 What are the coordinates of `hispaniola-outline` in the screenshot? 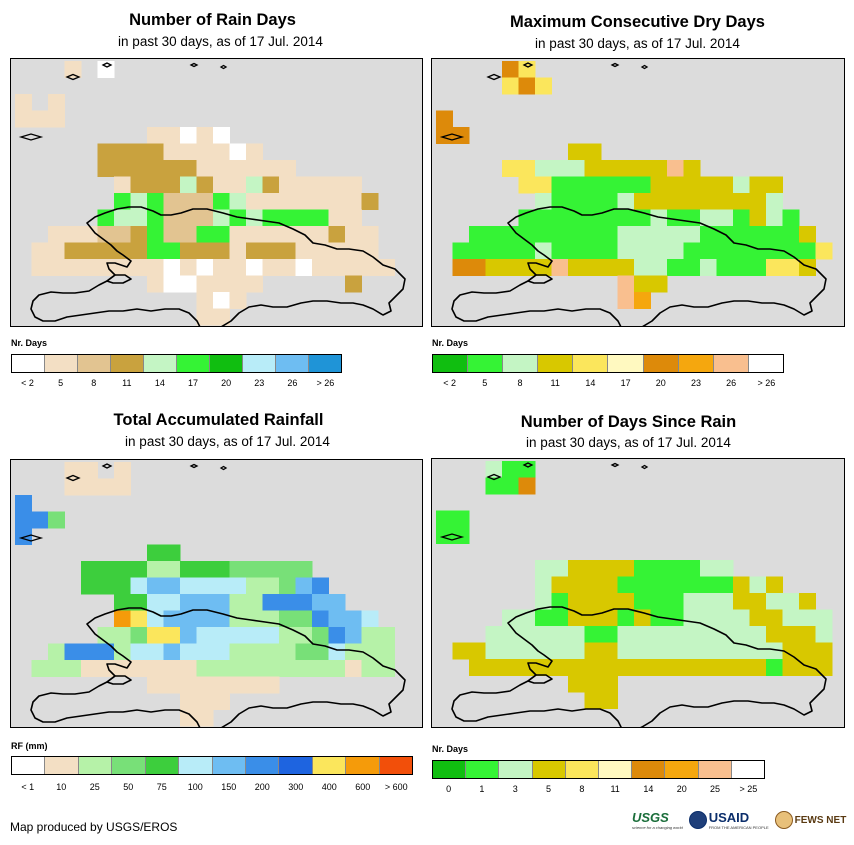 It's located at (218, 266).